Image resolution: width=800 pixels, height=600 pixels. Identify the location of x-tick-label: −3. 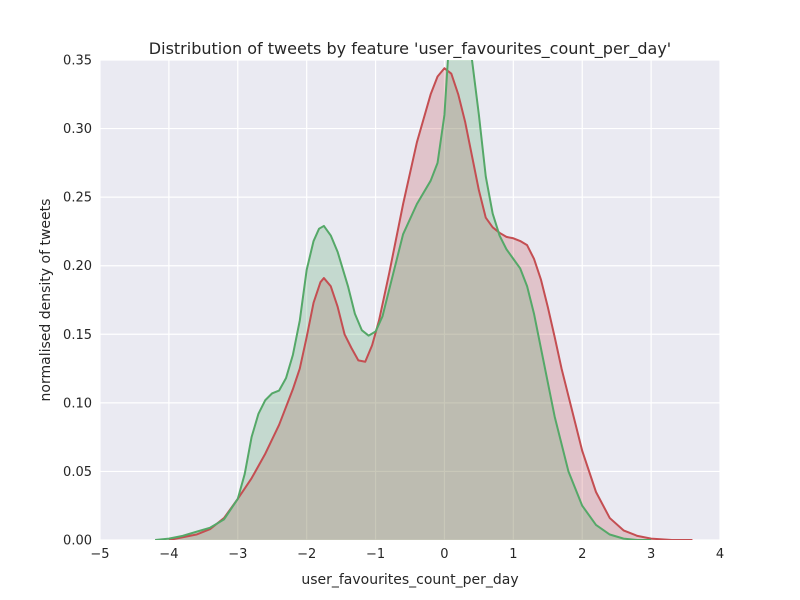
(237, 554).